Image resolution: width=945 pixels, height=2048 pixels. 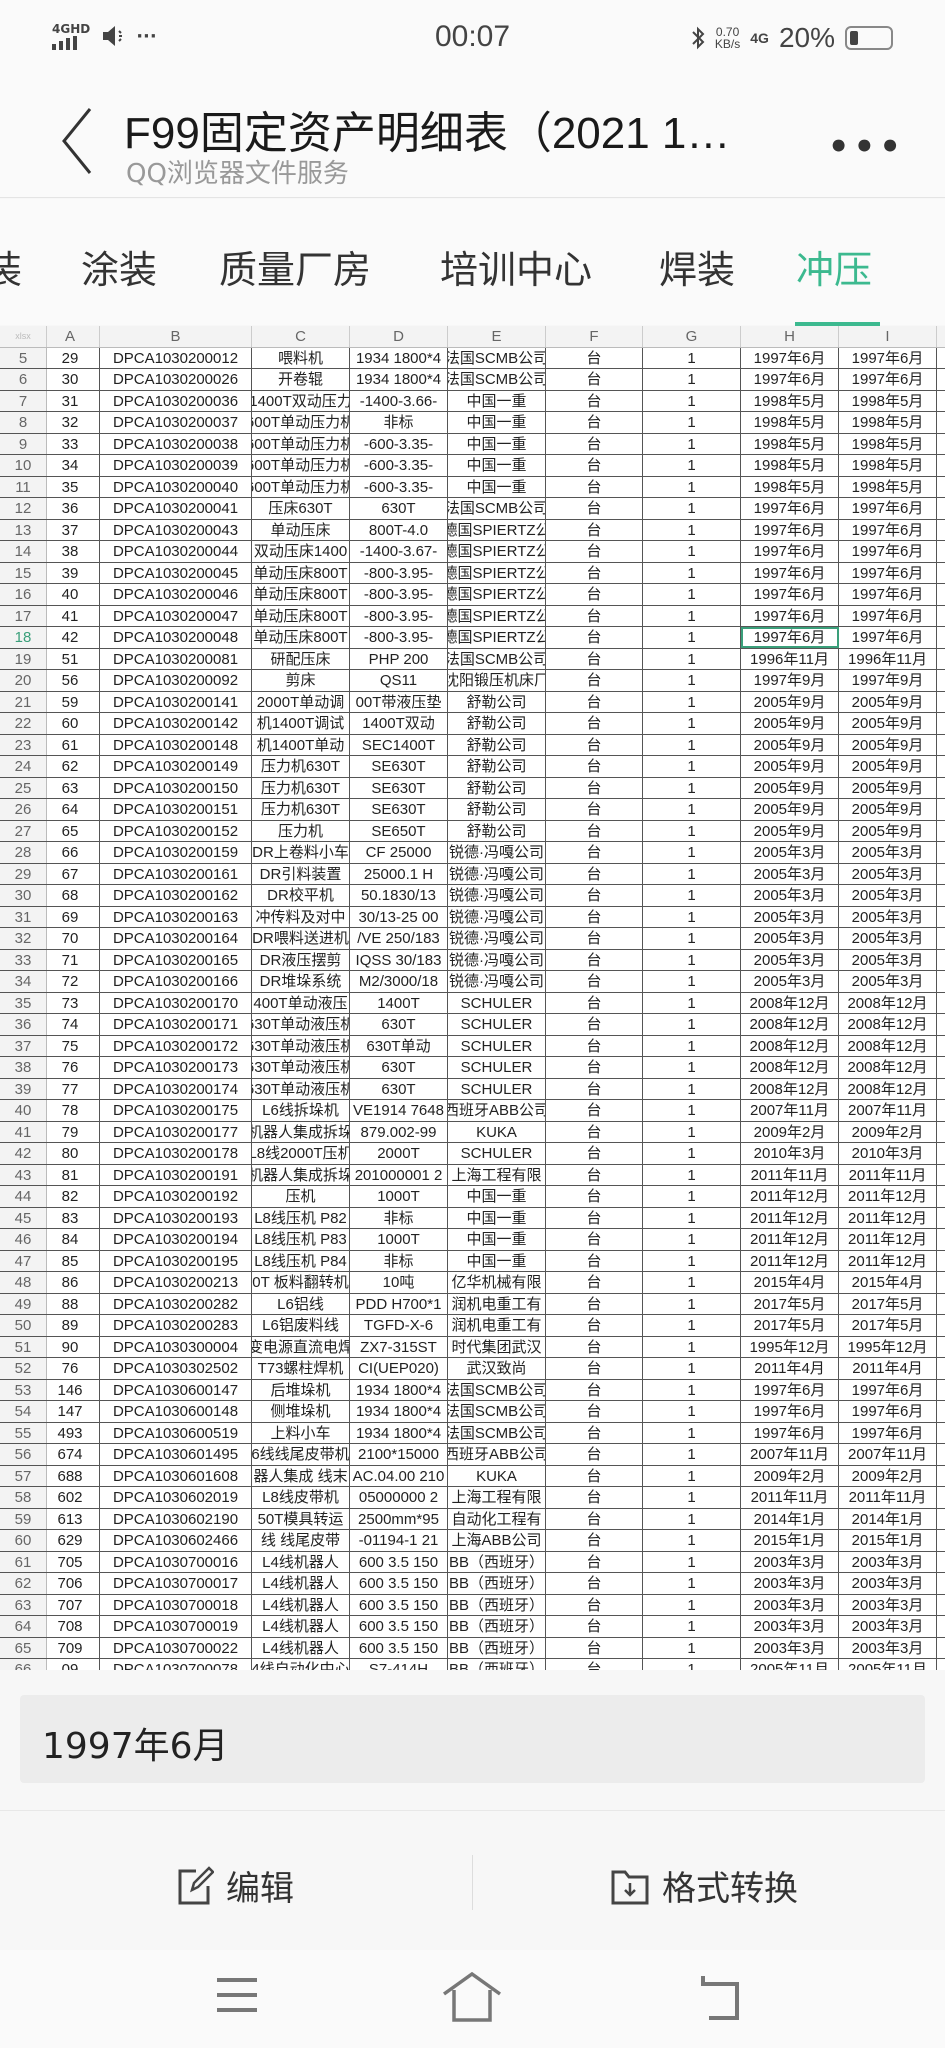 What do you see at coordinates (11, 270) in the screenshot?
I see `tab-sheet: 装` at bounding box center [11, 270].